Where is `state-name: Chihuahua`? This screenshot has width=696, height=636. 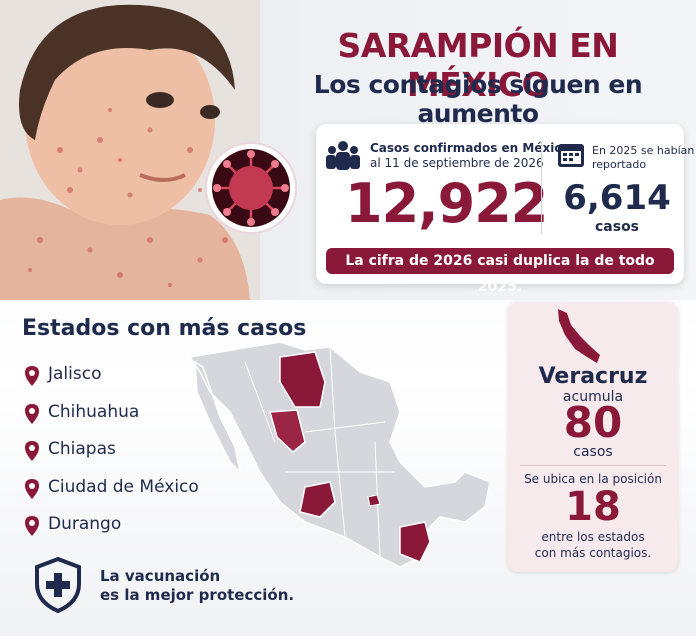 state-name: Chihuahua is located at coordinates (94, 411).